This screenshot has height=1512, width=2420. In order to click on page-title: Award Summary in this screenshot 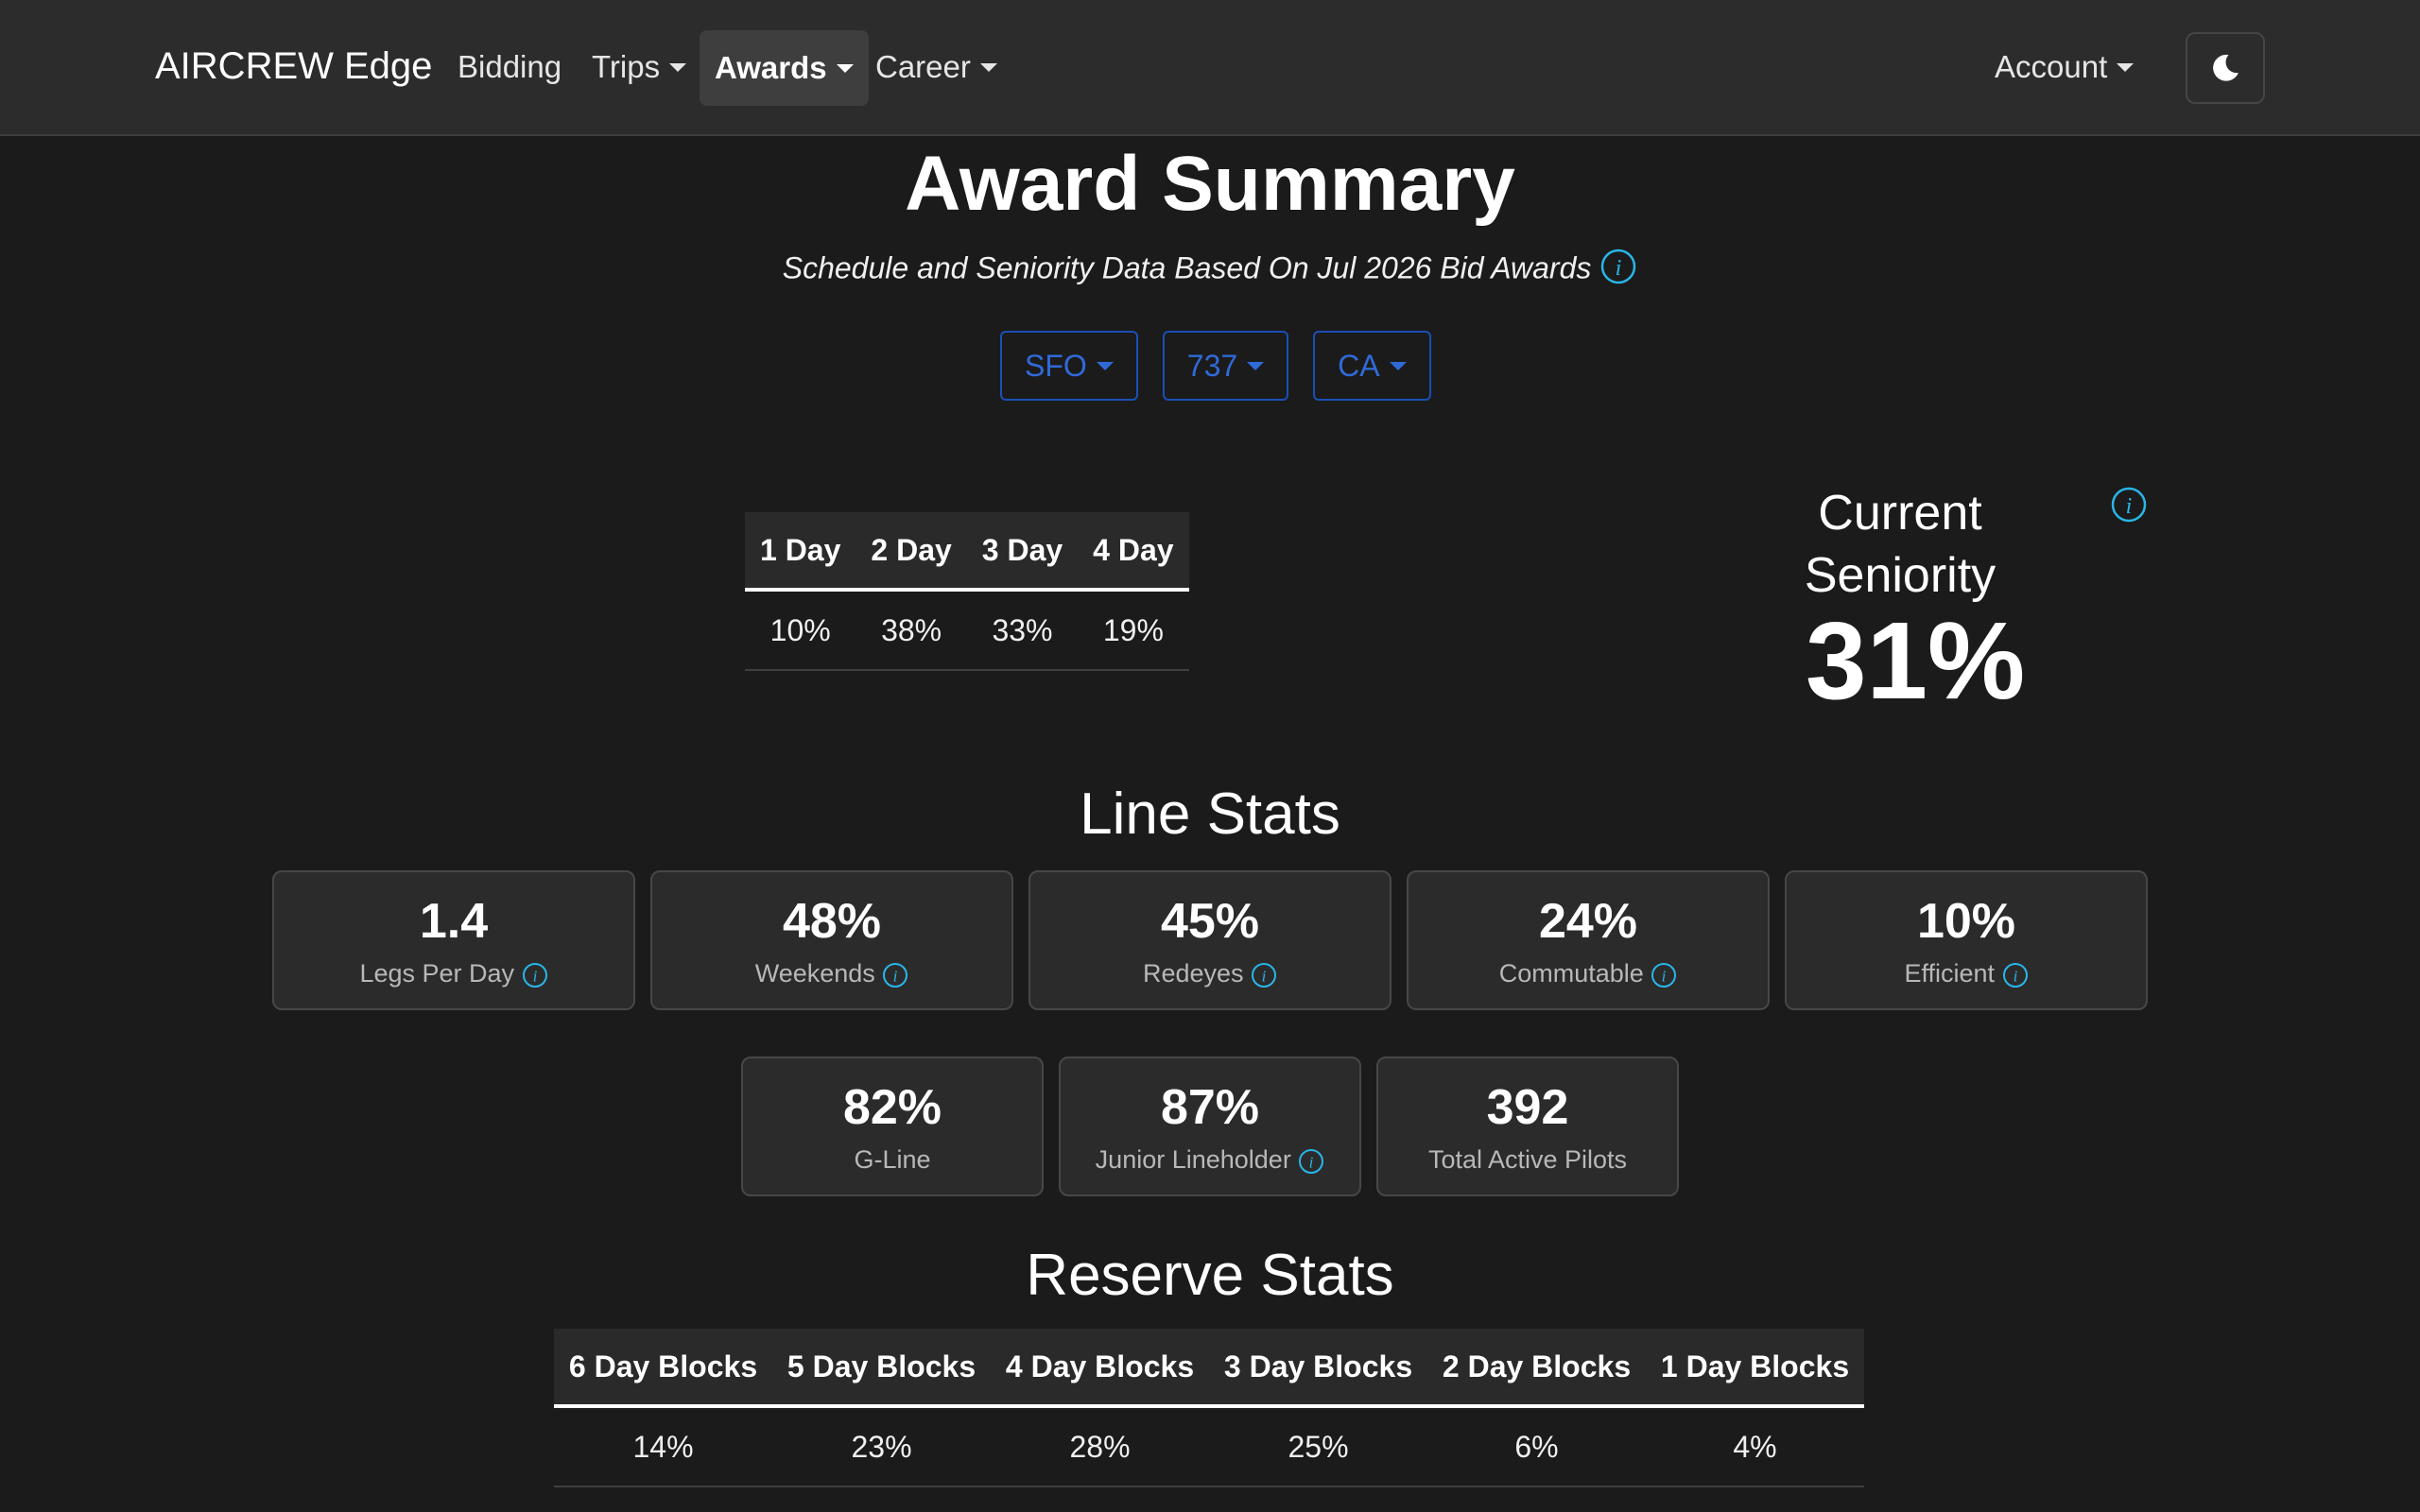, I will do `click(1210, 184)`.